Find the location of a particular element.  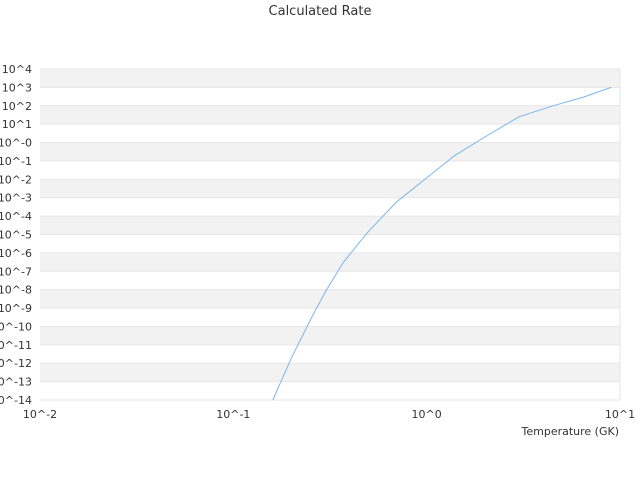

y-tick-label: 10^-2 is located at coordinates (16, 179).